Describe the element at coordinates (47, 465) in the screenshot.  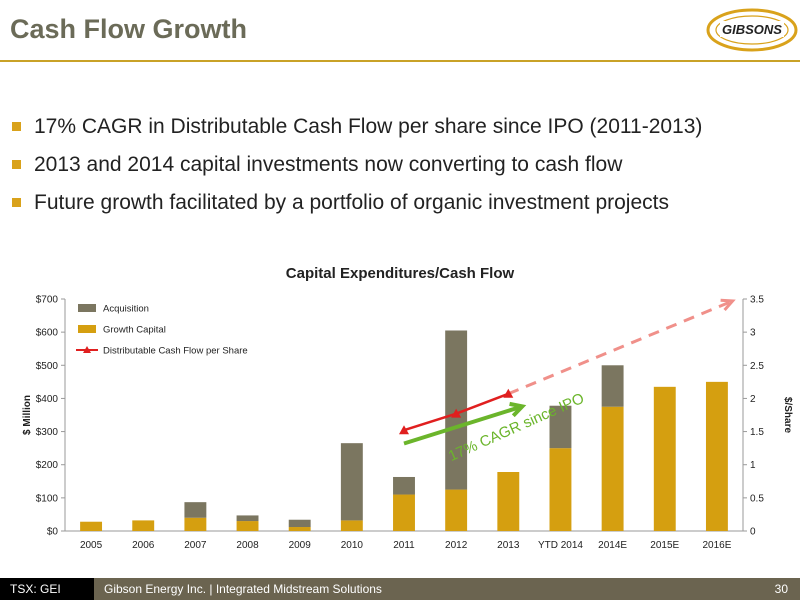
I see `y-tick-label: $200` at that location.